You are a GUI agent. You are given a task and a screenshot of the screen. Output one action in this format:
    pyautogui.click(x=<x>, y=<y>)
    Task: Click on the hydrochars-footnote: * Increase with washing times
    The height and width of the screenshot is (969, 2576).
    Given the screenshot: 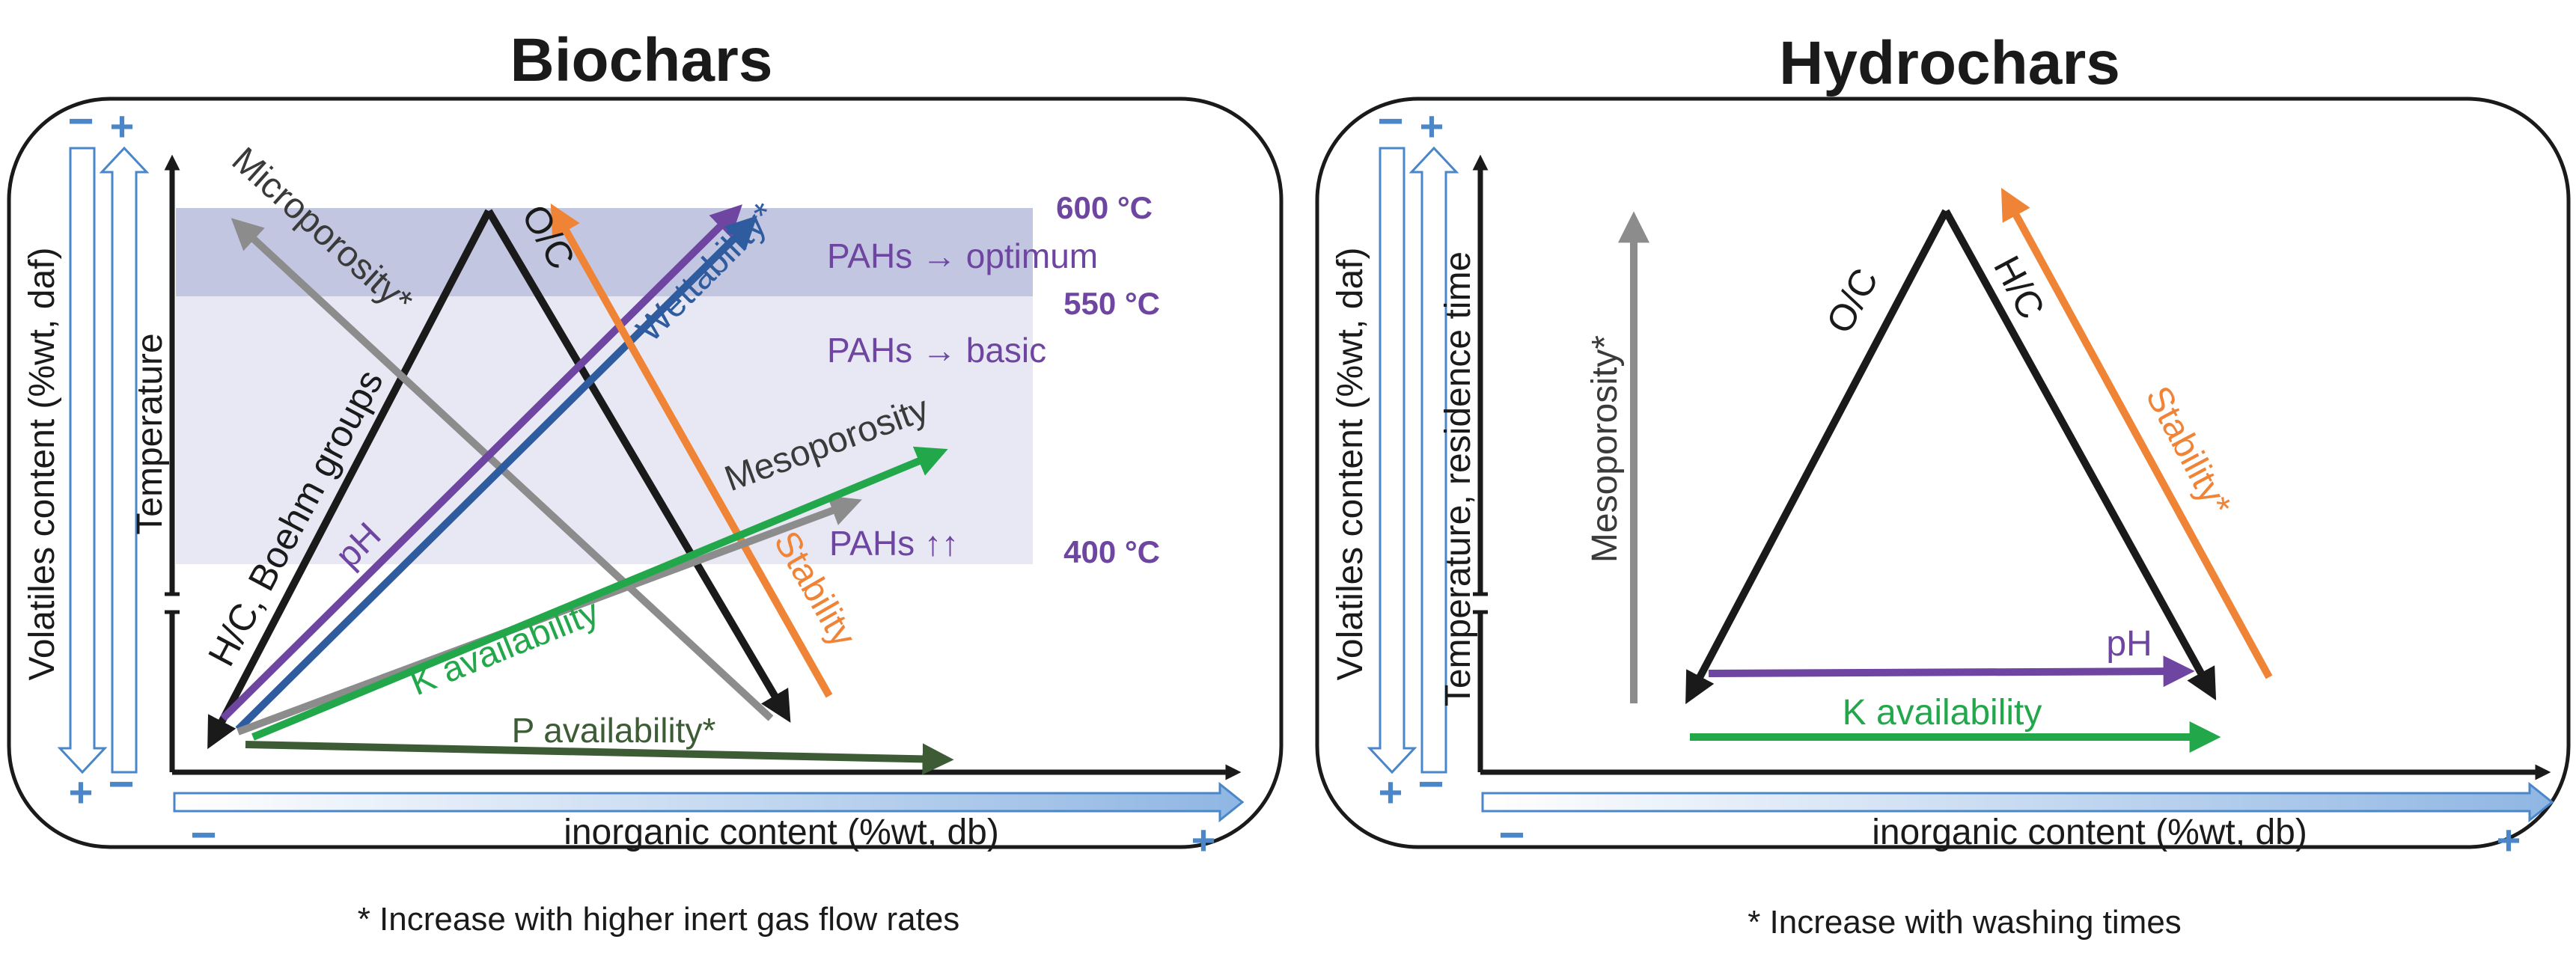 What is the action you would take?
    pyautogui.click(x=1965, y=922)
    